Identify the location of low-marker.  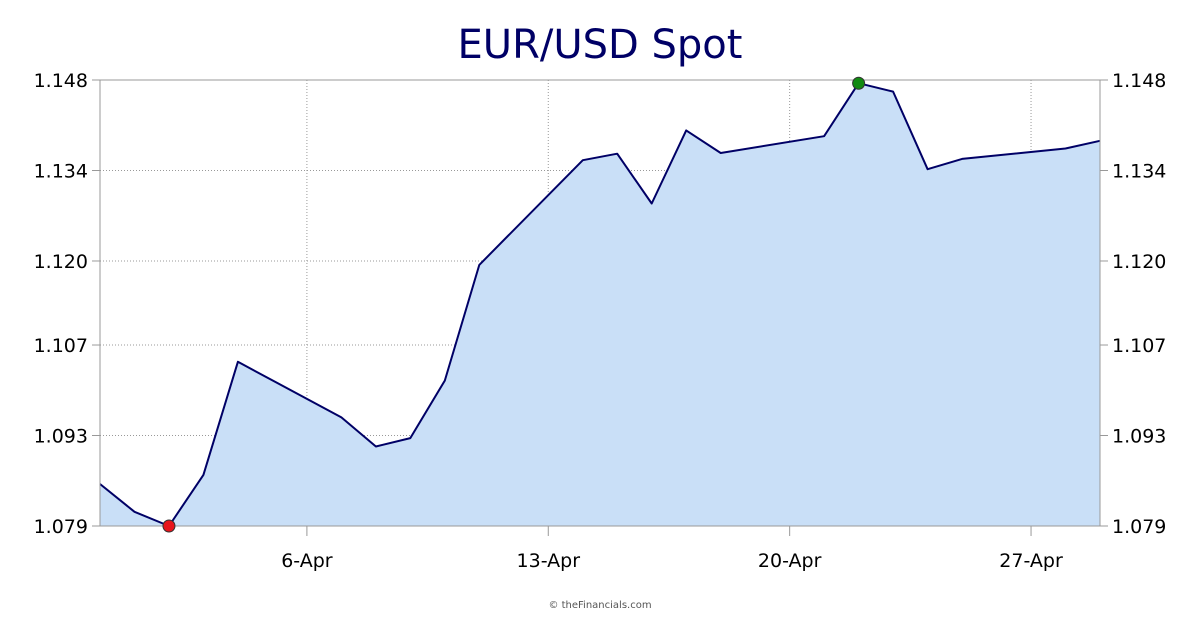
(169, 526).